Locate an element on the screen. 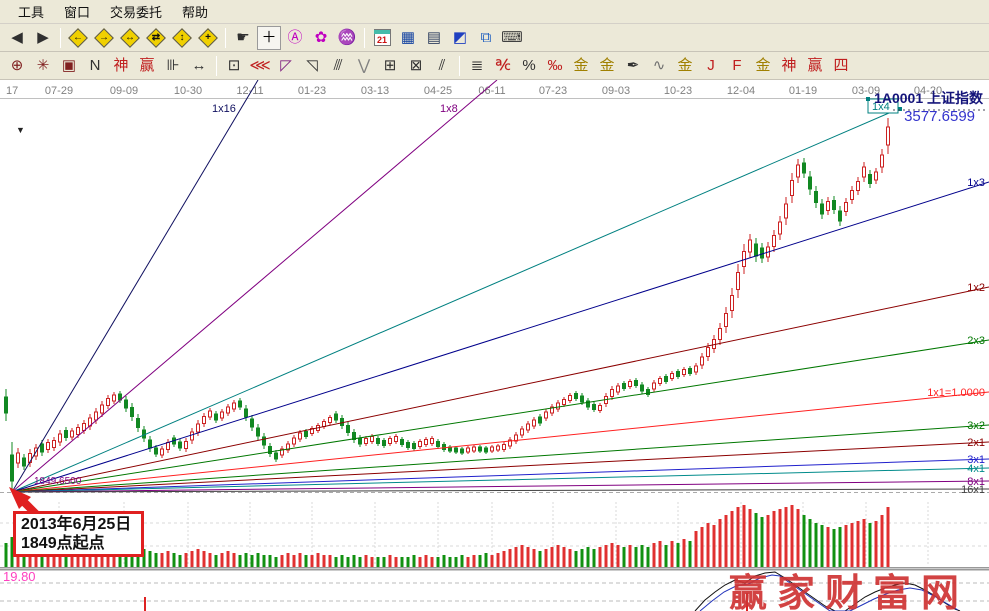 This screenshot has height=611, width=989. date-tick-label: 07-23 is located at coordinates (553, 91).